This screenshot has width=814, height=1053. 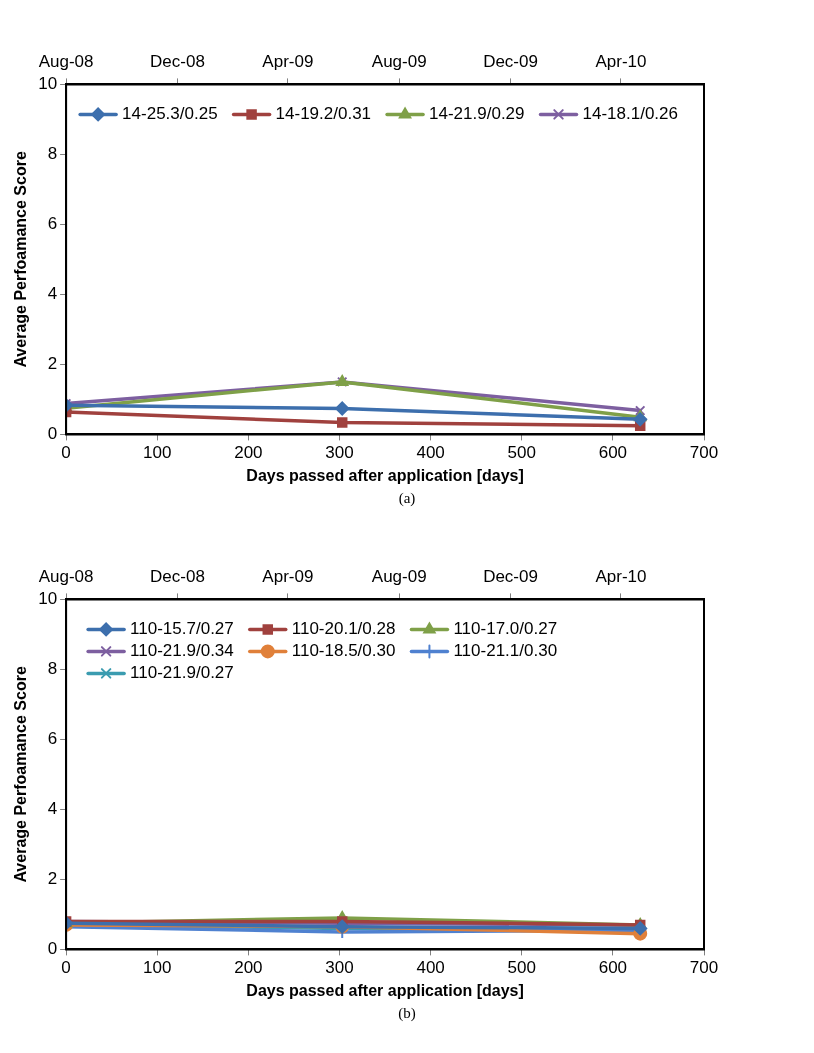 What do you see at coordinates (505, 651) in the screenshot?
I see `legend-label: 110-21.1/0.30` at bounding box center [505, 651].